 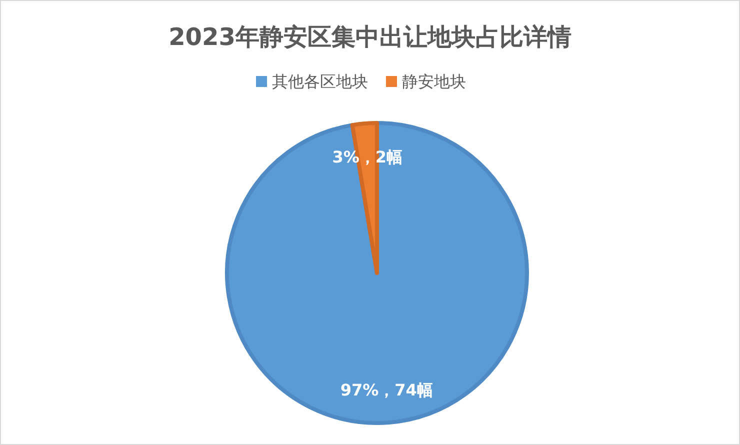 I want to click on legend-item: 其他各区地块, so click(x=312, y=81).